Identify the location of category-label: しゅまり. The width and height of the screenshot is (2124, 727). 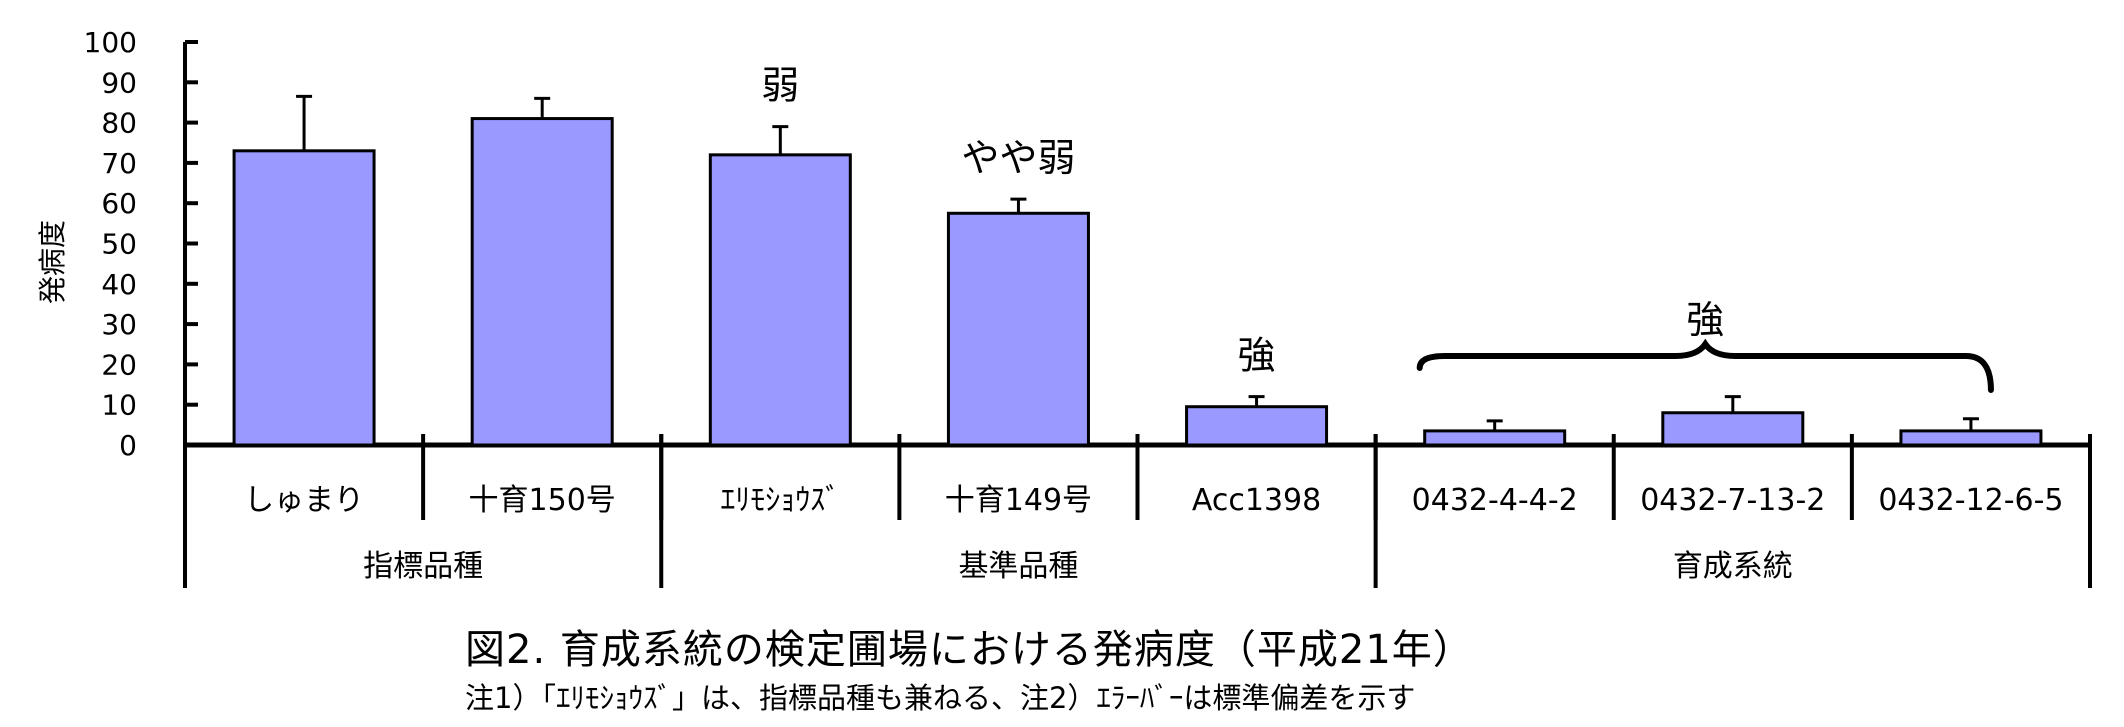
(304, 500).